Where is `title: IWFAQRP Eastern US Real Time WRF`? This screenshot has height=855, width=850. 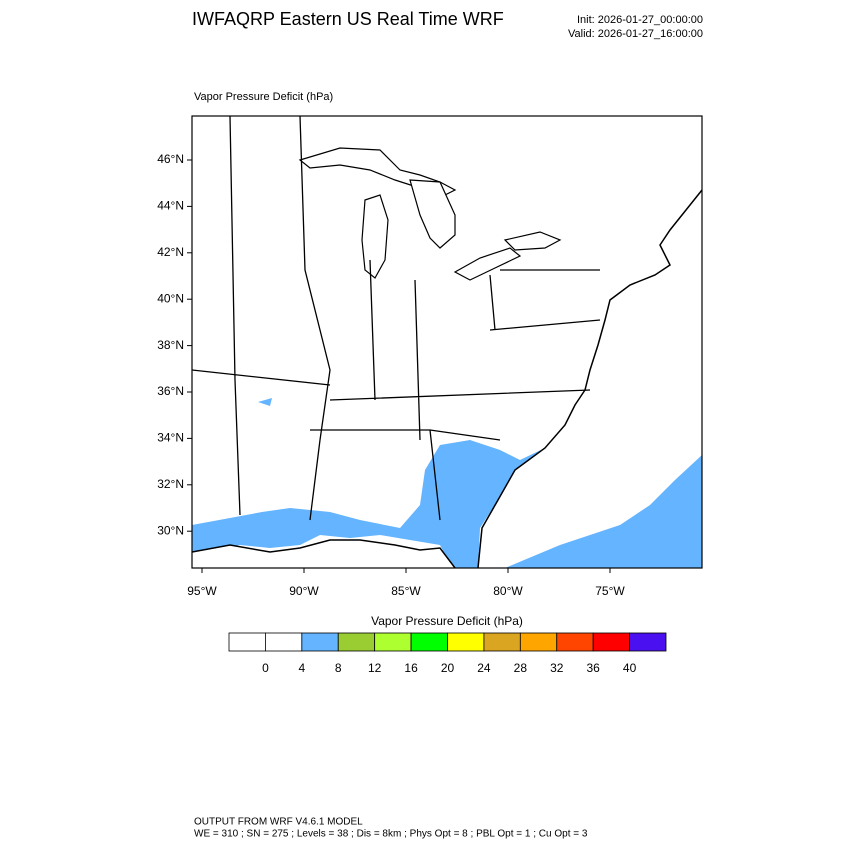 title: IWFAQRP Eastern US Real Time WRF is located at coordinates (348, 19).